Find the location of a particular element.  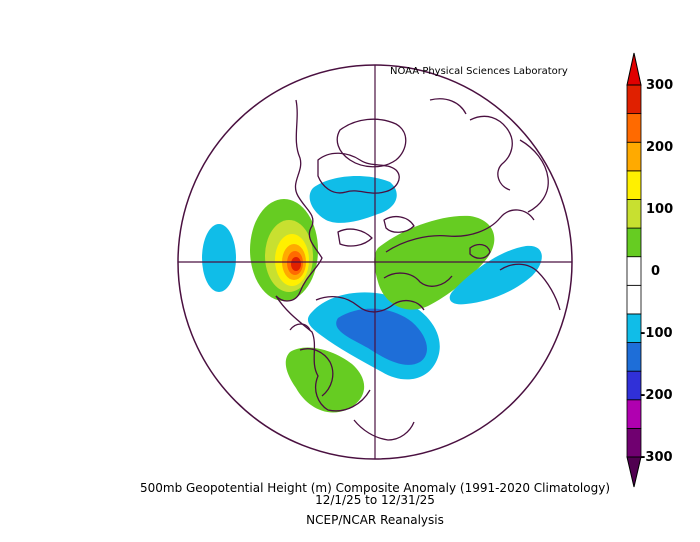

anomaly-negative-canada-arctic is located at coordinates (353, 199).